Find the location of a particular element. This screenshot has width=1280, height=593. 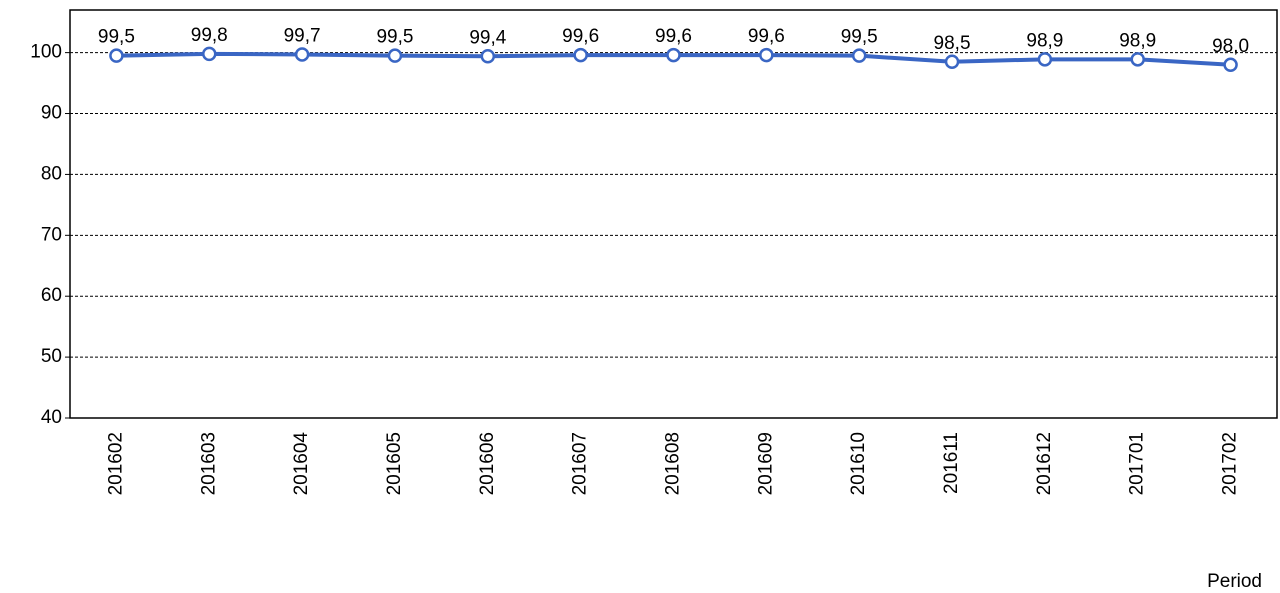

y-tick-label: 60 is located at coordinates (51, 295).